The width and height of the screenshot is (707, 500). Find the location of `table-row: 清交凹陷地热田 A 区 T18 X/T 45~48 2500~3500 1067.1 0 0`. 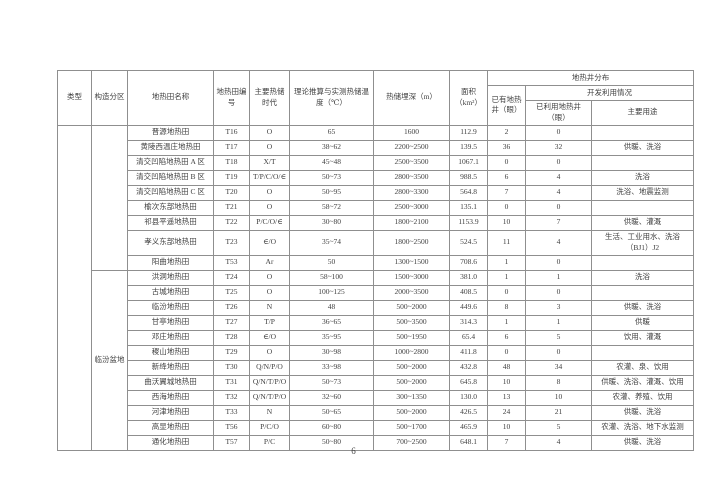

table-row: 清交凹陷地热田 A 区 T18 X/T 45~48 2500~3500 1067.1 0 0 is located at coordinates (376, 162).